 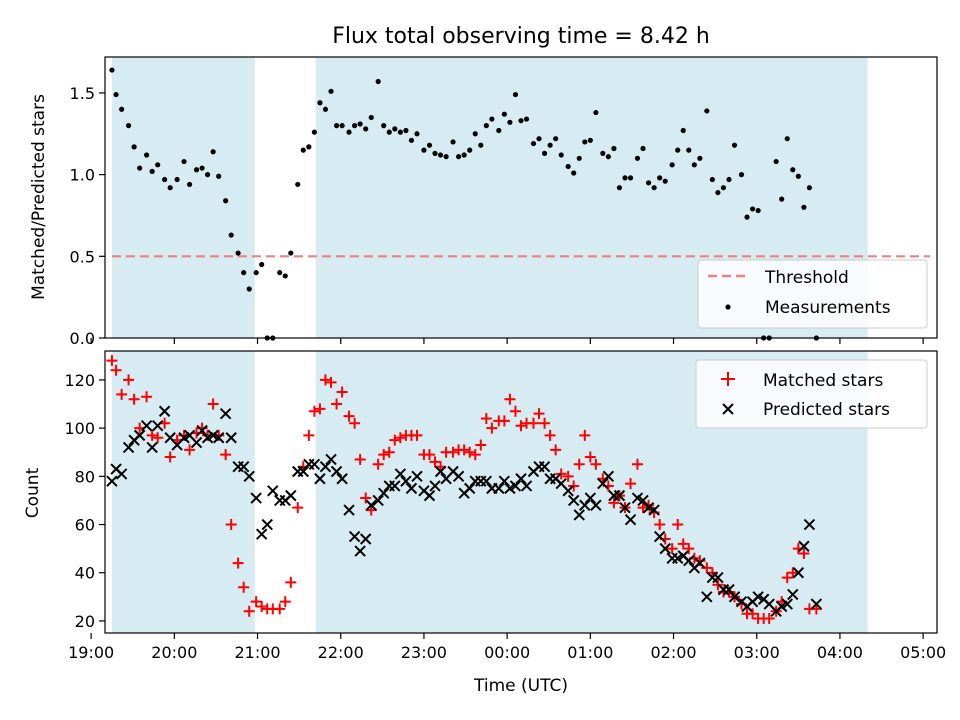 What do you see at coordinates (91, 652) in the screenshot?
I see `x-tick-label: 19:00` at bounding box center [91, 652].